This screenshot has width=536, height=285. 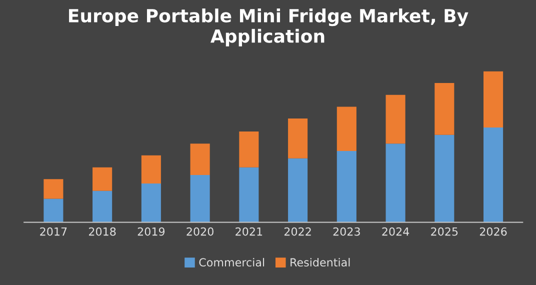 I want to click on legend-label: Commercial, so click(x=231, y=262).